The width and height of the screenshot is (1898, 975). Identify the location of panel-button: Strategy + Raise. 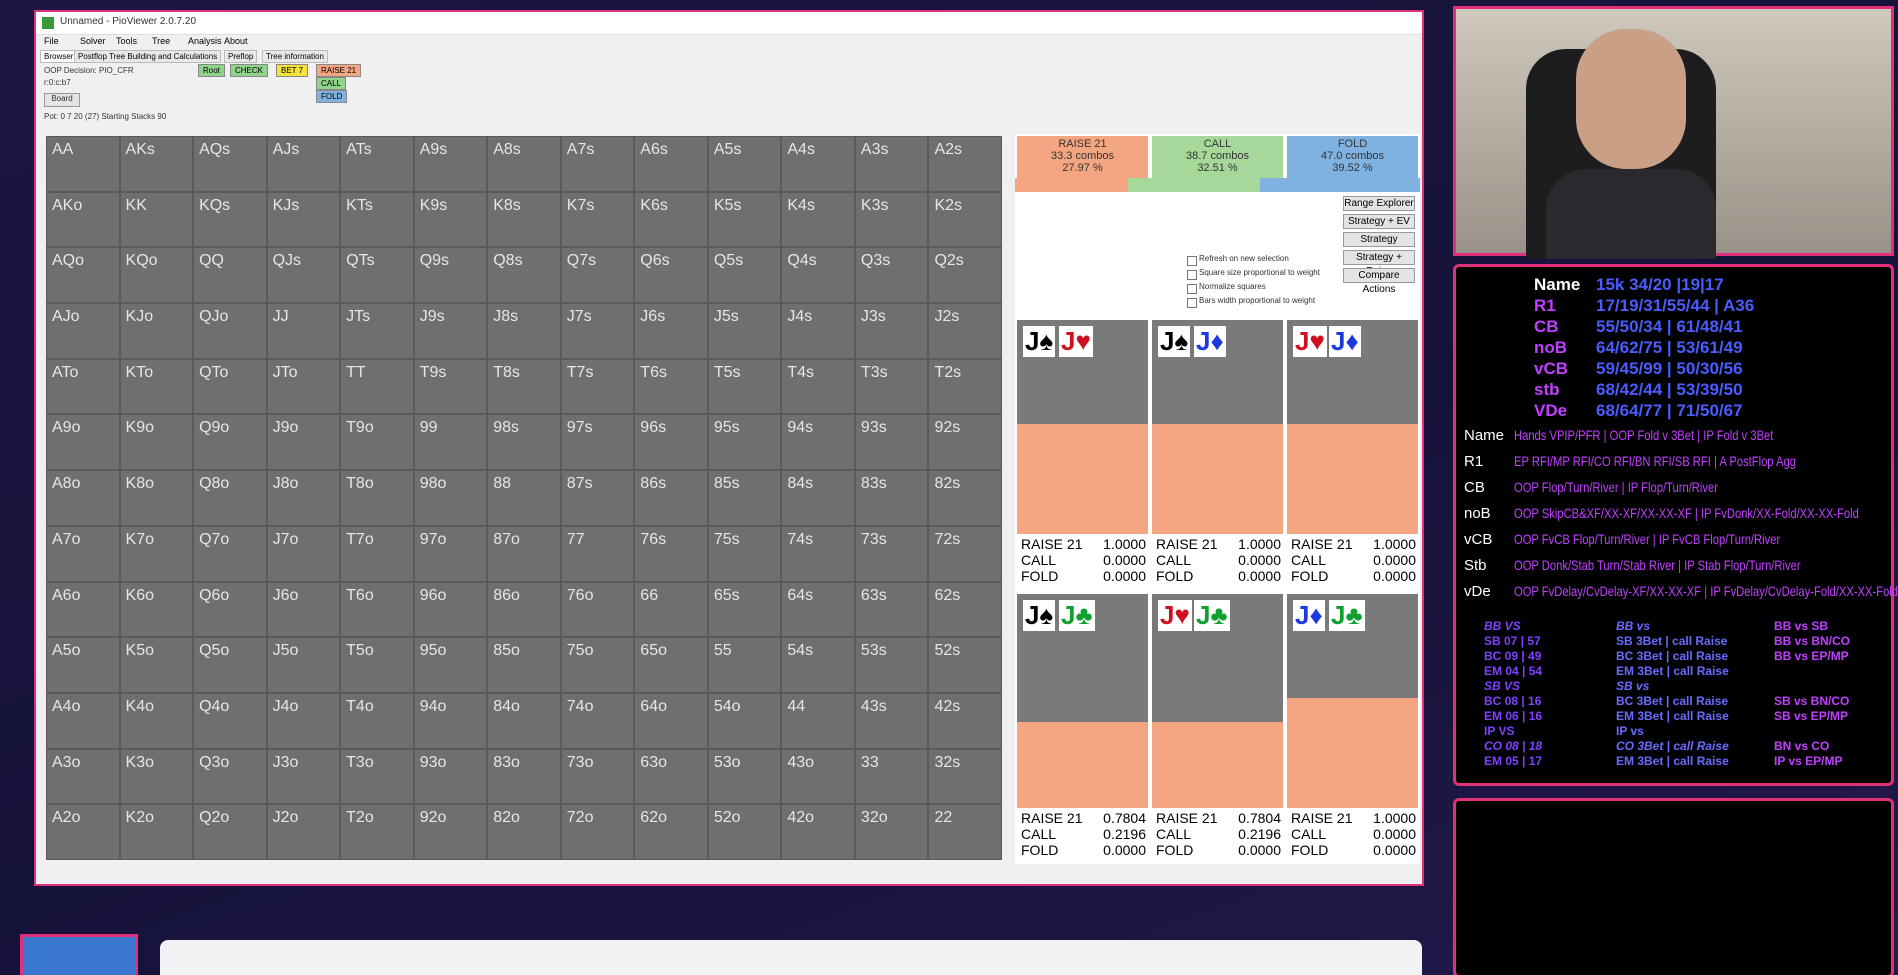
(1379, 263).